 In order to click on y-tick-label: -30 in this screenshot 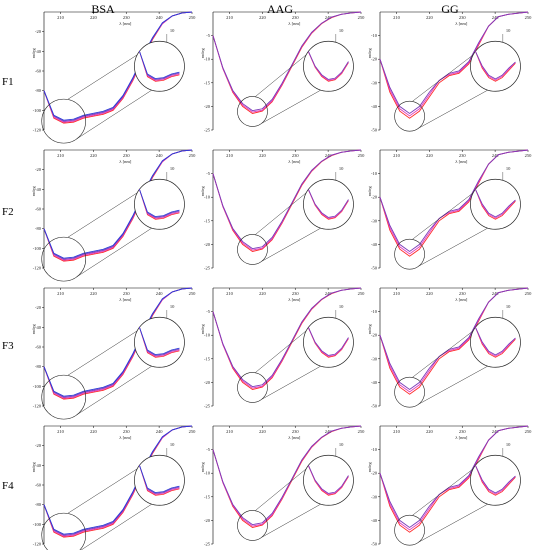, I will do `click(374, 220)`.